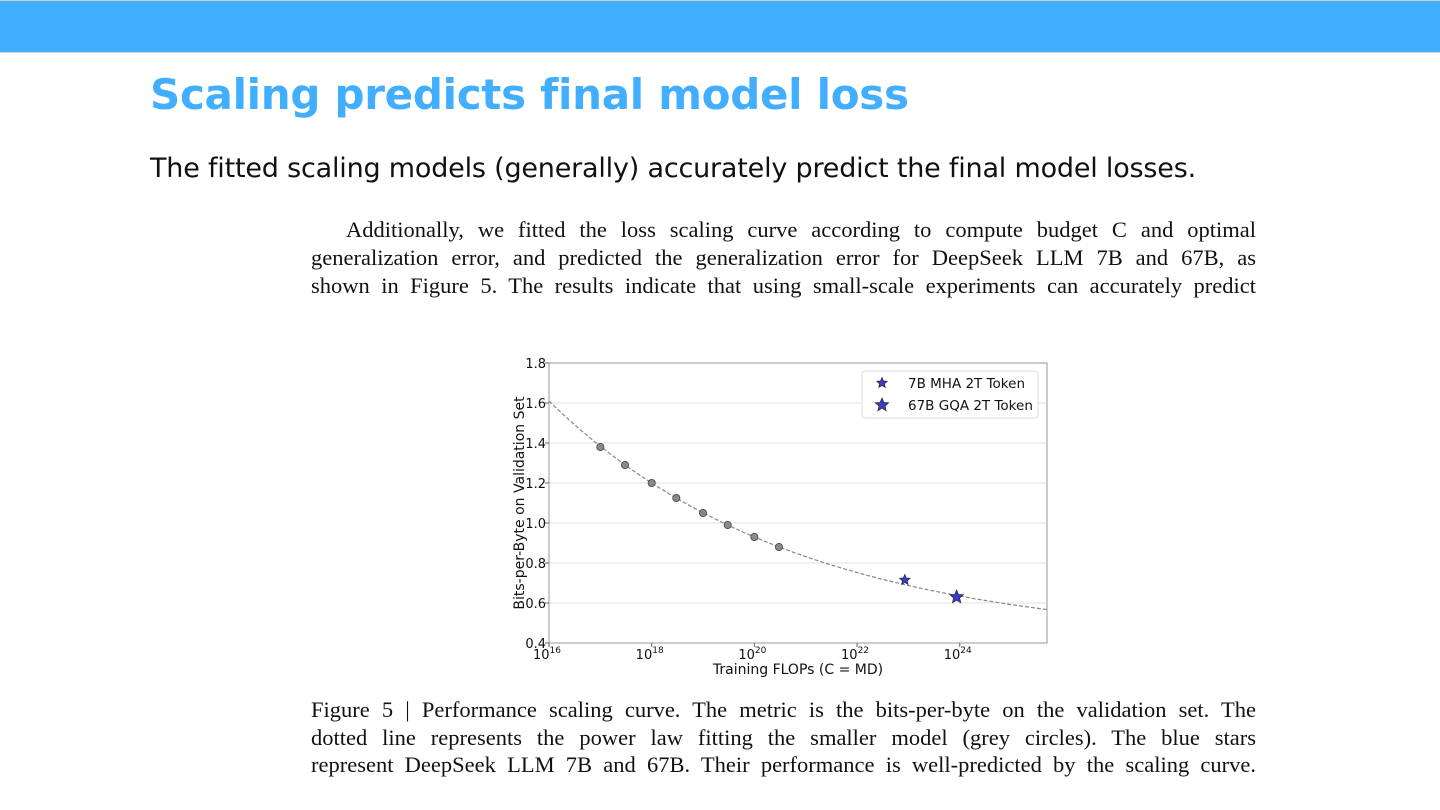  I want to click on header-bar, so click(720, 26).